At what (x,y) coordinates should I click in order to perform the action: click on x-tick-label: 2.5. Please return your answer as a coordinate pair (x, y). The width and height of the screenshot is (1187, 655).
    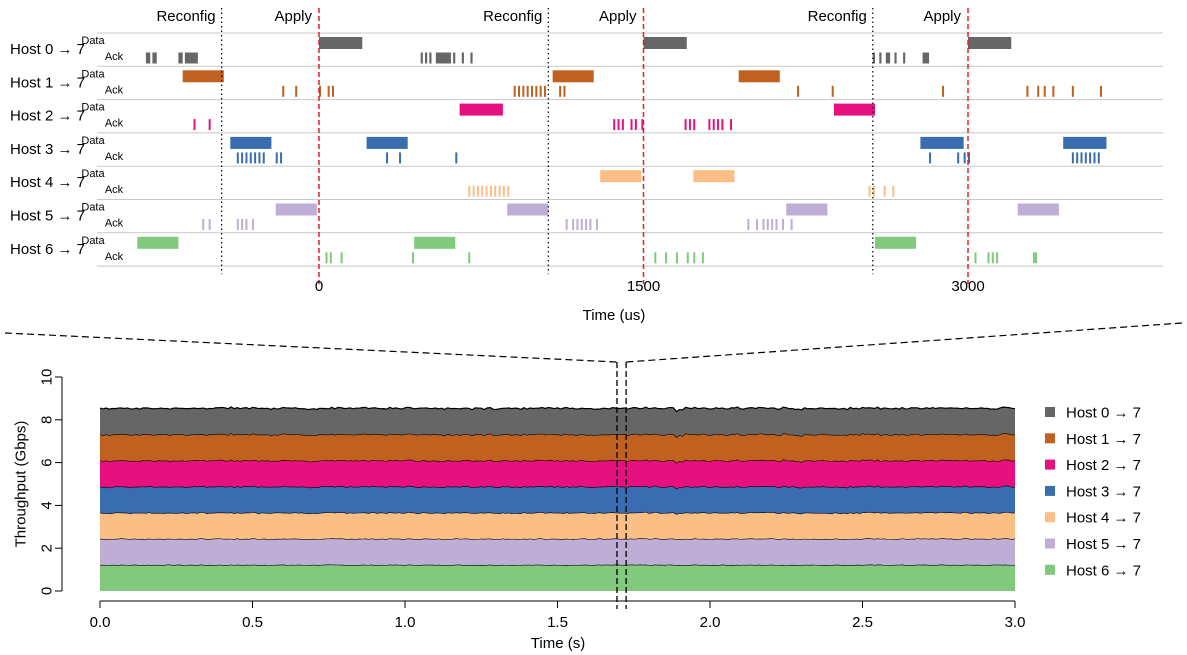
    Looking at the image, I should click on (862, 622).